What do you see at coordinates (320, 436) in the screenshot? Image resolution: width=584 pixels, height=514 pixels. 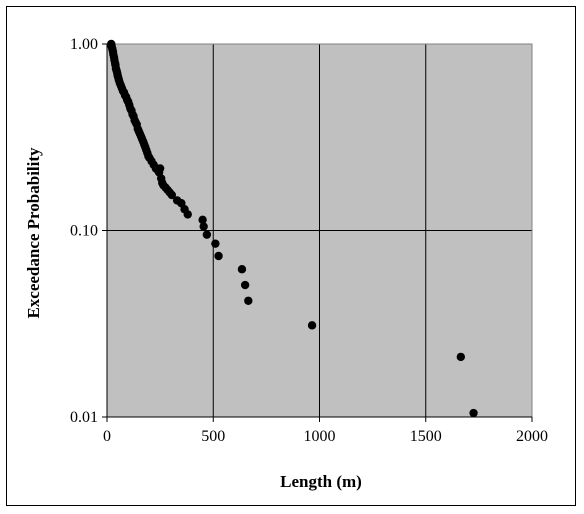 I see `x-tick-label: 1000` at bounding box center [320, 436].